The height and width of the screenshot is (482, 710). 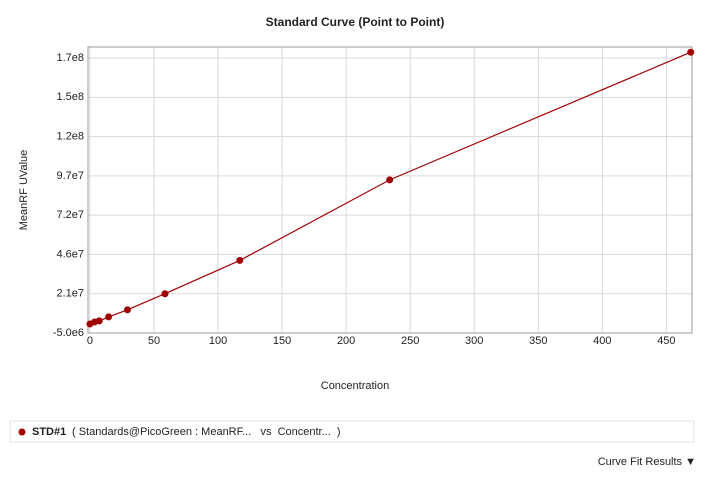 I want to click on y-tick-label: 9.7e7, so click(x=70, y=176).